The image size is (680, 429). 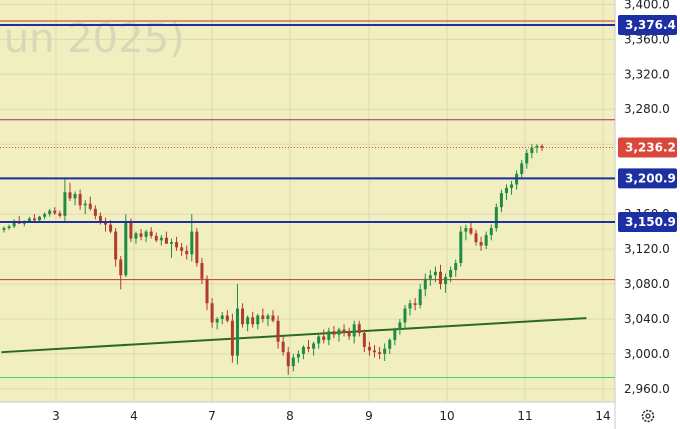 What do you see at coordinates (369, 416) in the screenshot?
I see `x-tick-label: 9` at bounding box center [369, 416].